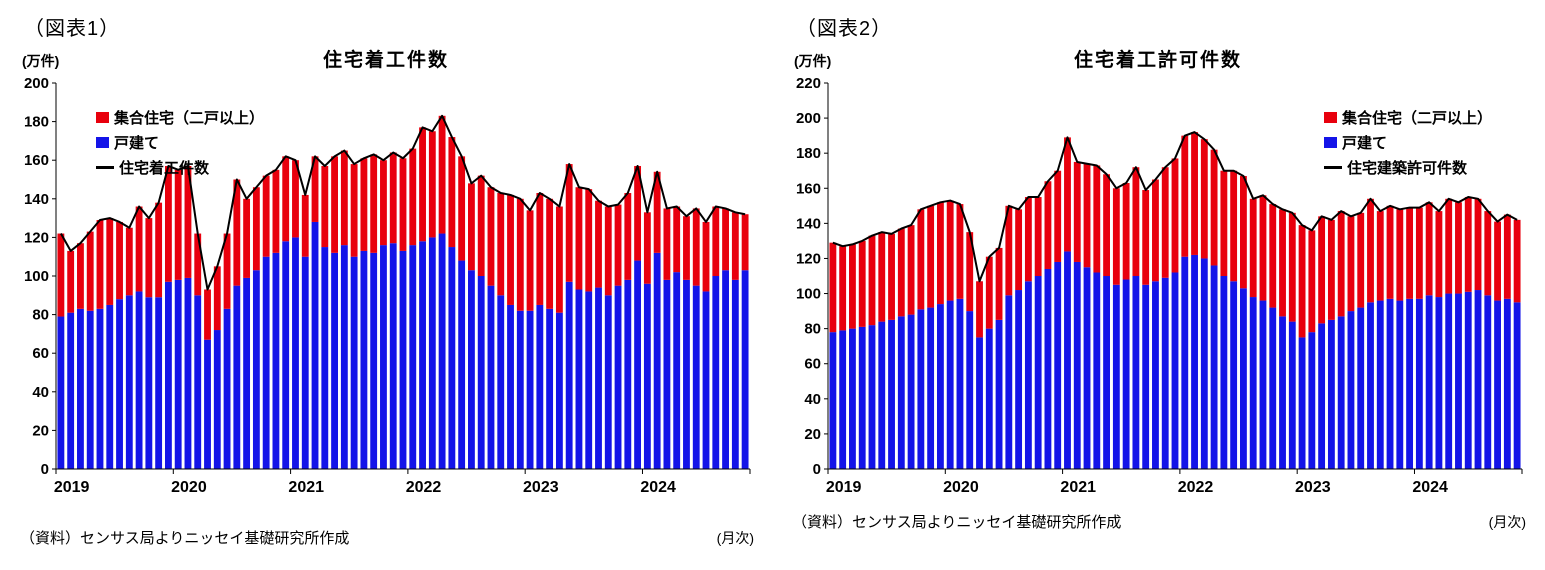 This screenshot has height=570, width=1545. What do you see at coordinates (385, 60) in the screenshot?
I see `figure1-title: 住宅着工件数` at bounding box center [385, 60].